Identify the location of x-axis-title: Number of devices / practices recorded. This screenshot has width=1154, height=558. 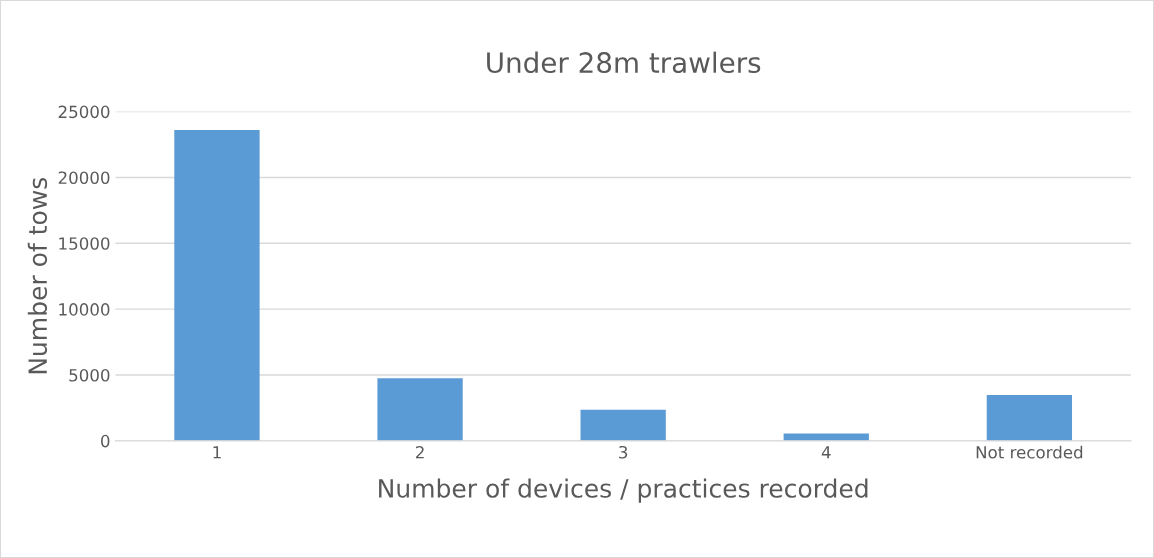
(623, 490).